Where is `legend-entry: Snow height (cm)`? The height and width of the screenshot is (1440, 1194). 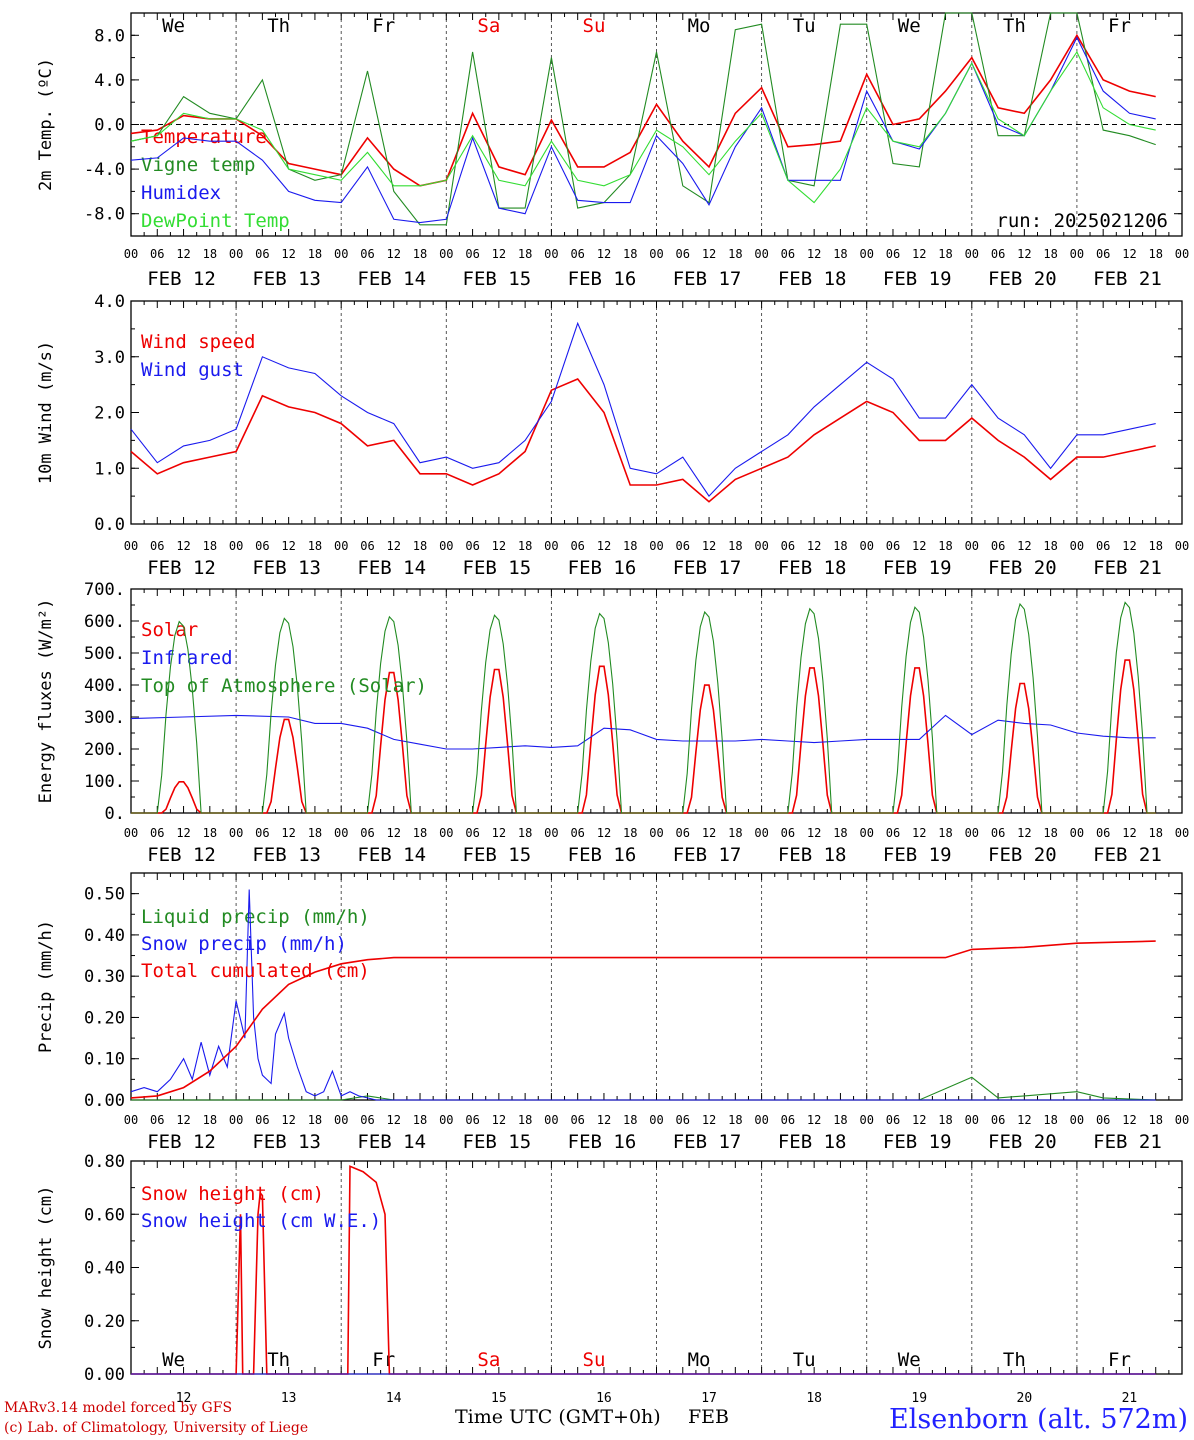 legend-entry: Snow height (cm) is located at coordinates (232, 1194).